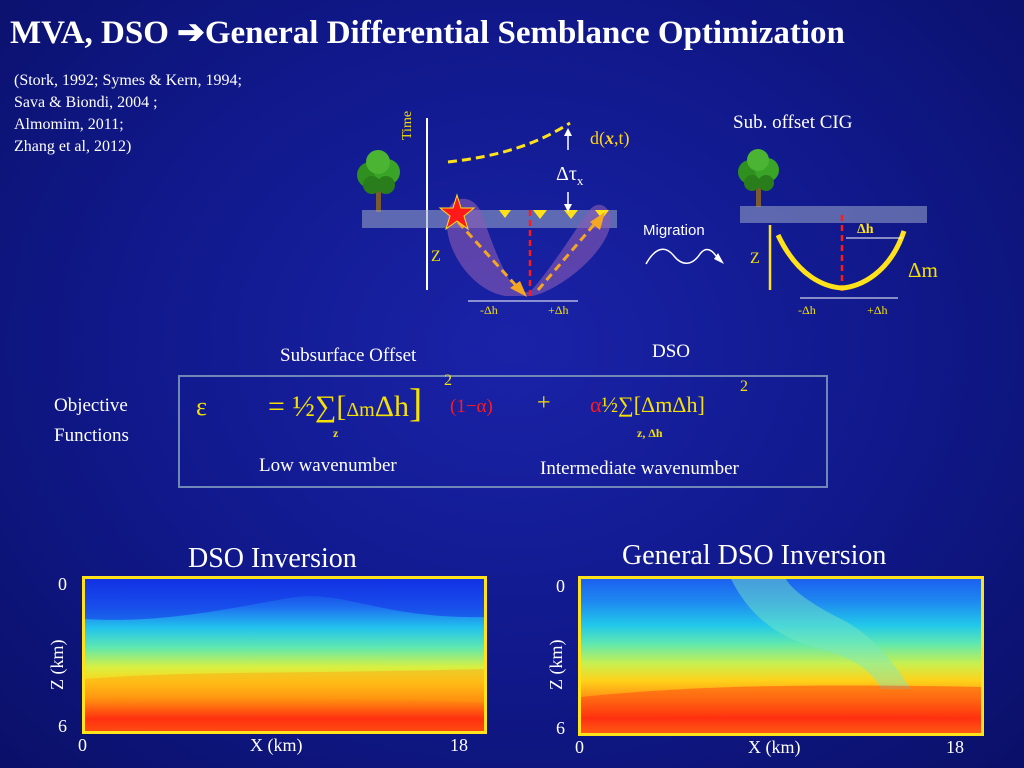  Describe the element at coordinates (793, 122) in the screenshot. I see `sub-offset-cig-title: Sub. offset CIG` at that location.